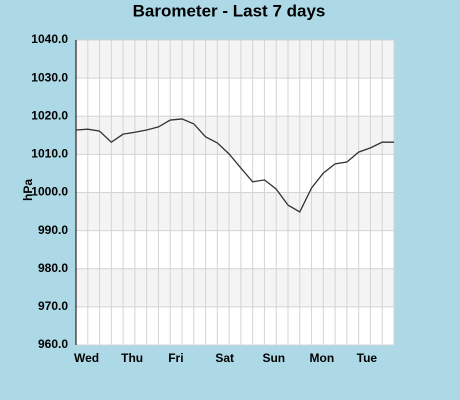 This screenshot has height=400, width=460. What do you see at coordinates (224, 358) in the screenshot?
I see `x-tick-label: Sat` at bounding box center [224, 358].